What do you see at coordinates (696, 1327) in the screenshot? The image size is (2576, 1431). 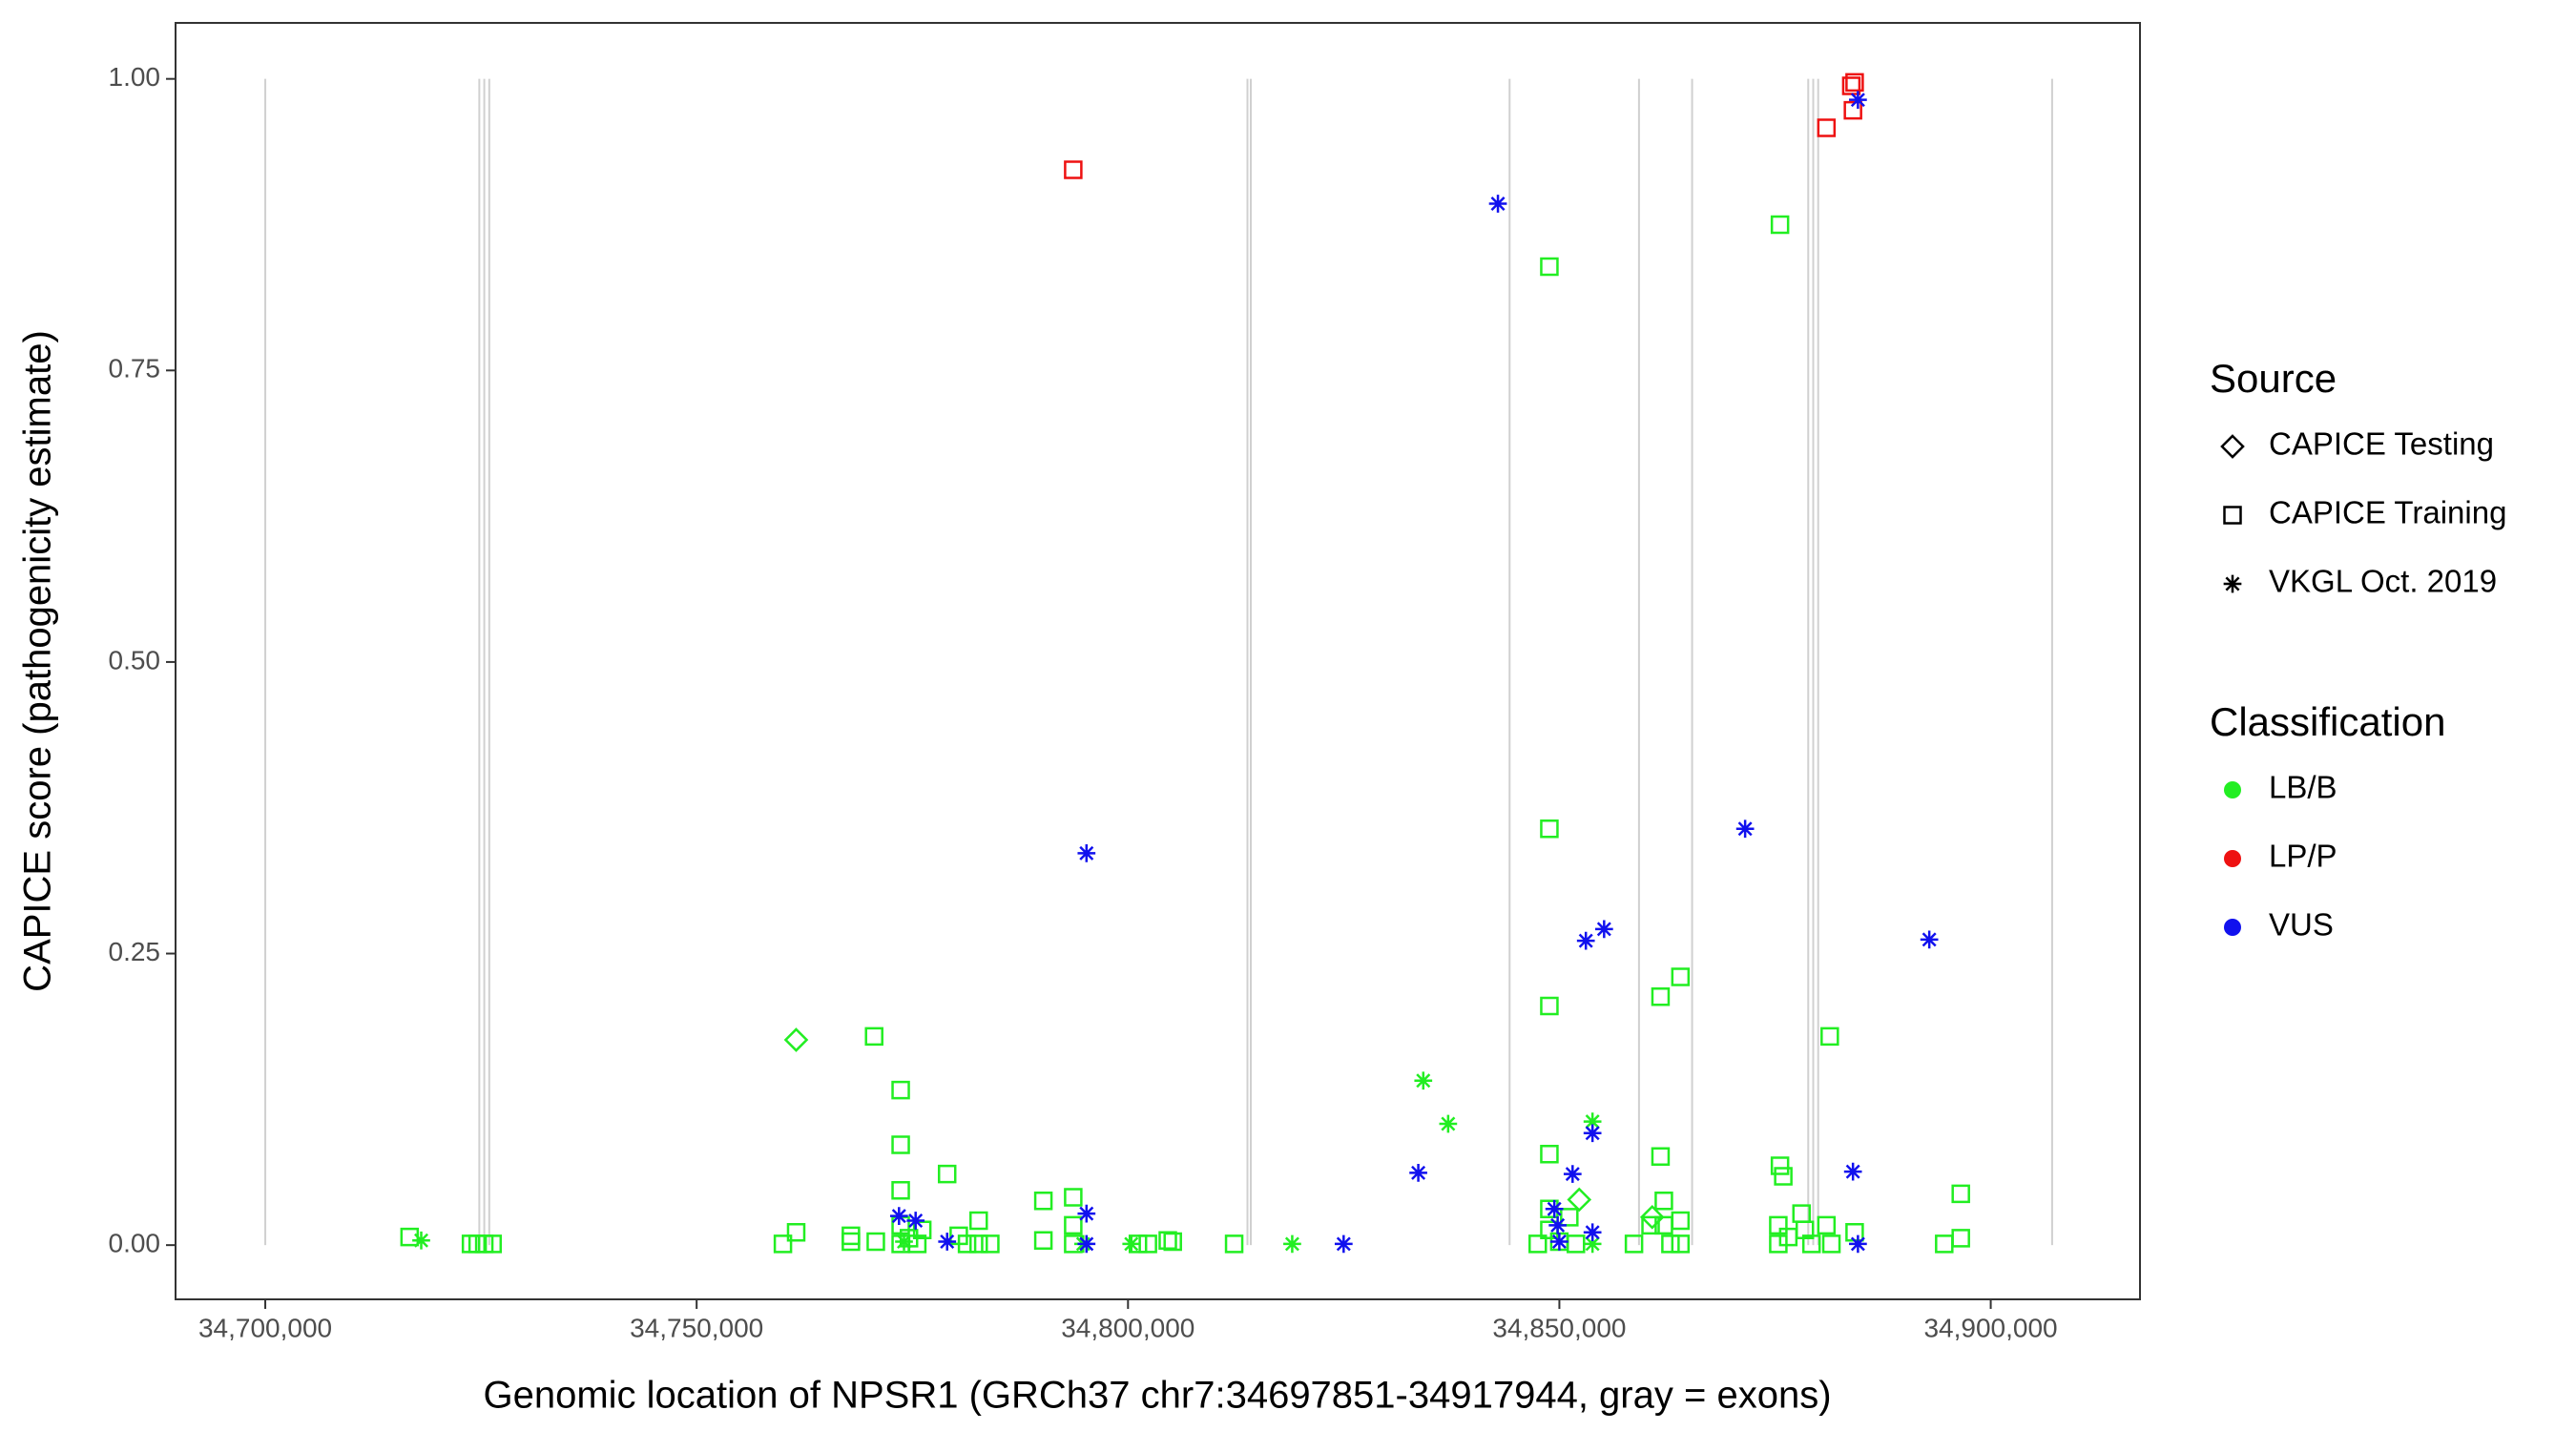 I see `x-tick-label: 34,750,000` at bounding box center [696, 1327].